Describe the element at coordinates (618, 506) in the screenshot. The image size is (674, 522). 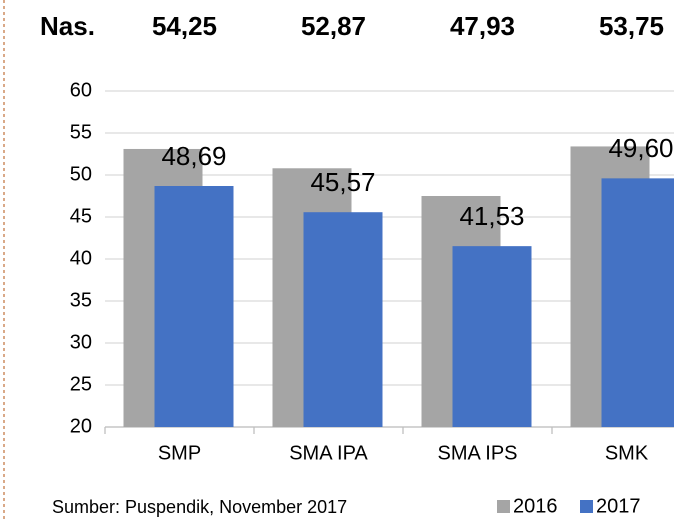
I see `legend-label: 2017` at that location.